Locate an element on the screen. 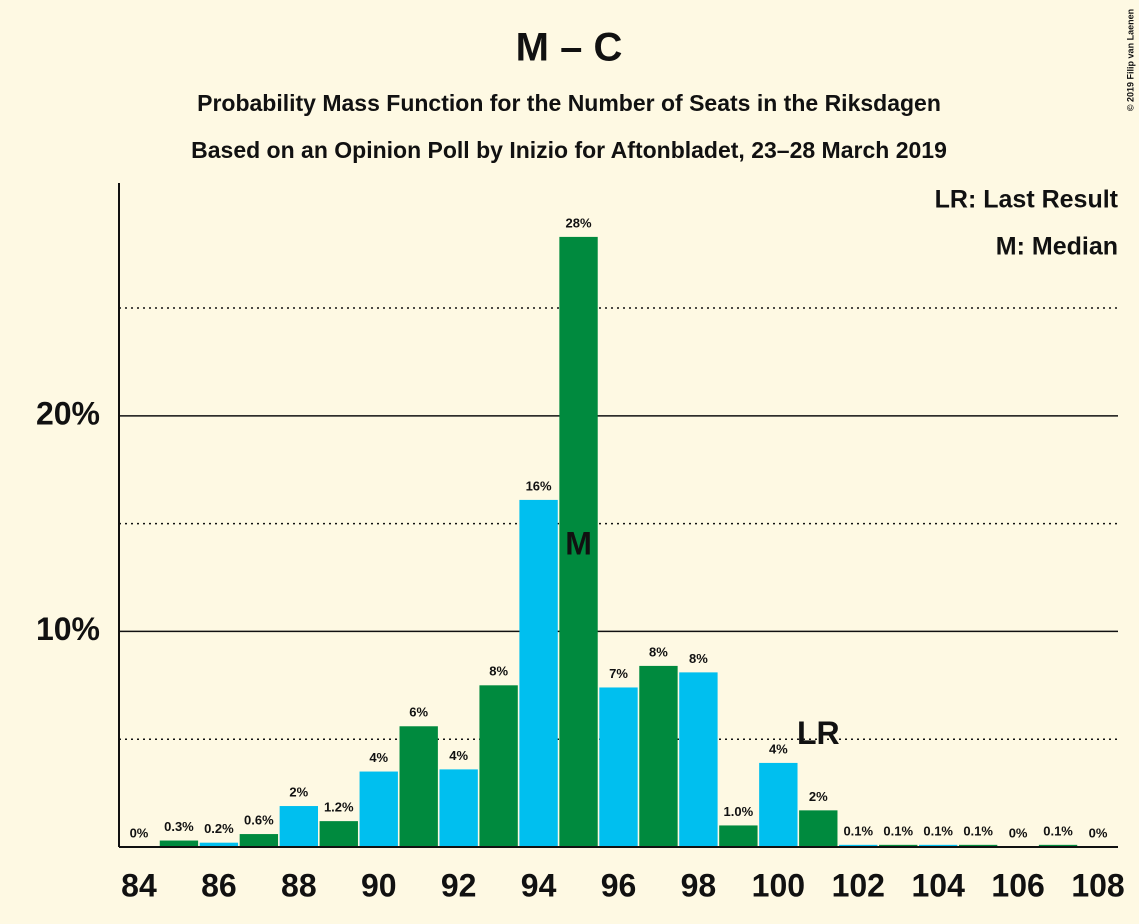  x-tick-label: 84 is located at coordinates (139, 885).